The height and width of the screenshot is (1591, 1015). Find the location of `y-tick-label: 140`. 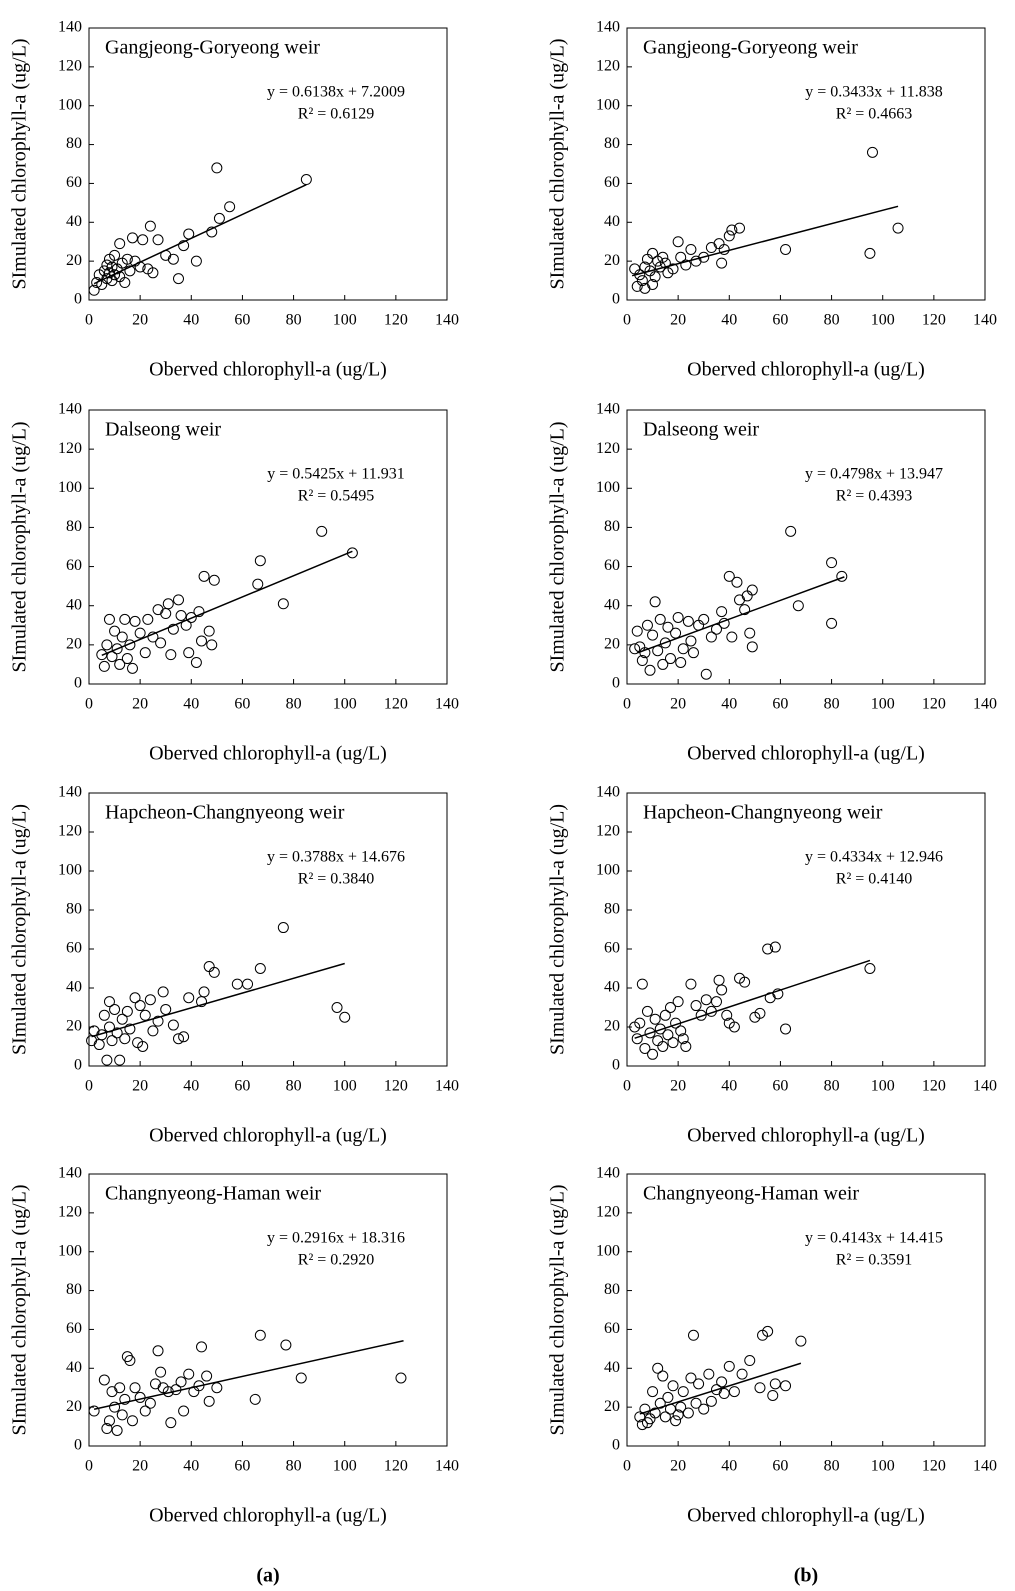

y-tick-label: 140 is located at coordinates (608, 409).